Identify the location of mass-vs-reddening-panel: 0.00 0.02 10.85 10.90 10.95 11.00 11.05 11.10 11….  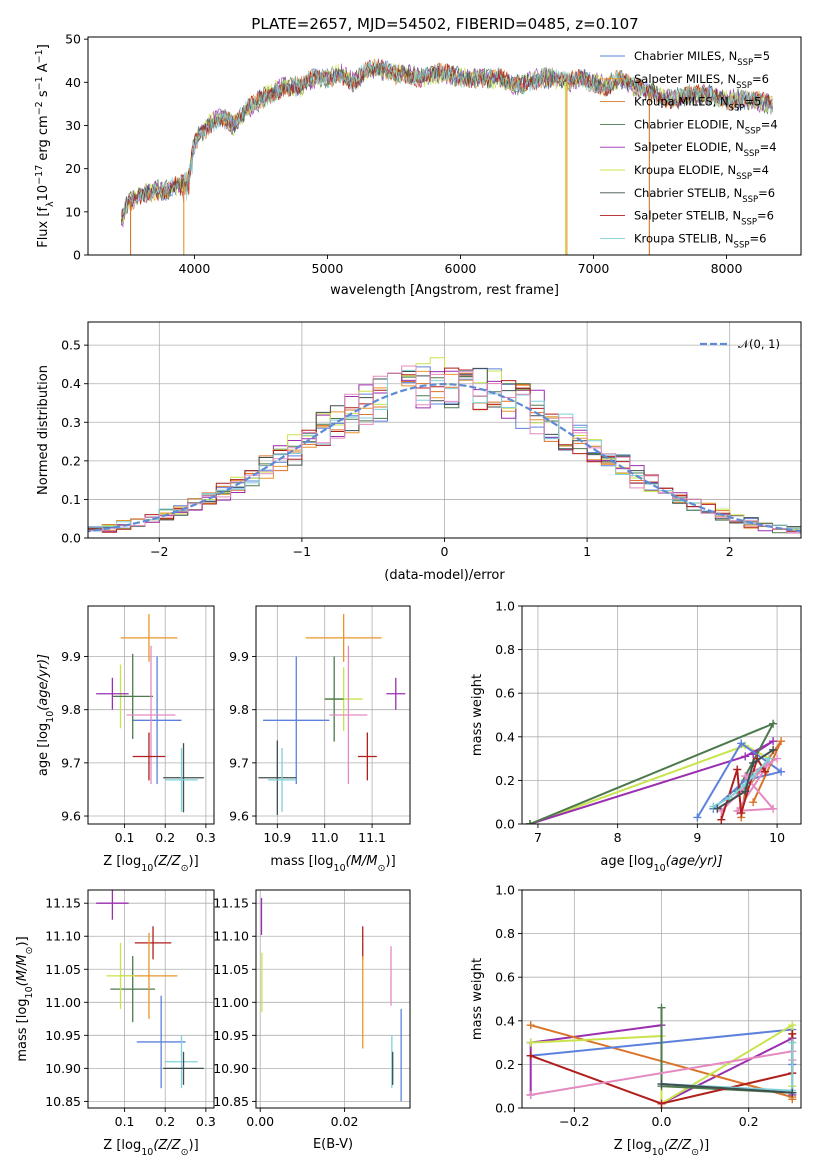
(312, 1020).